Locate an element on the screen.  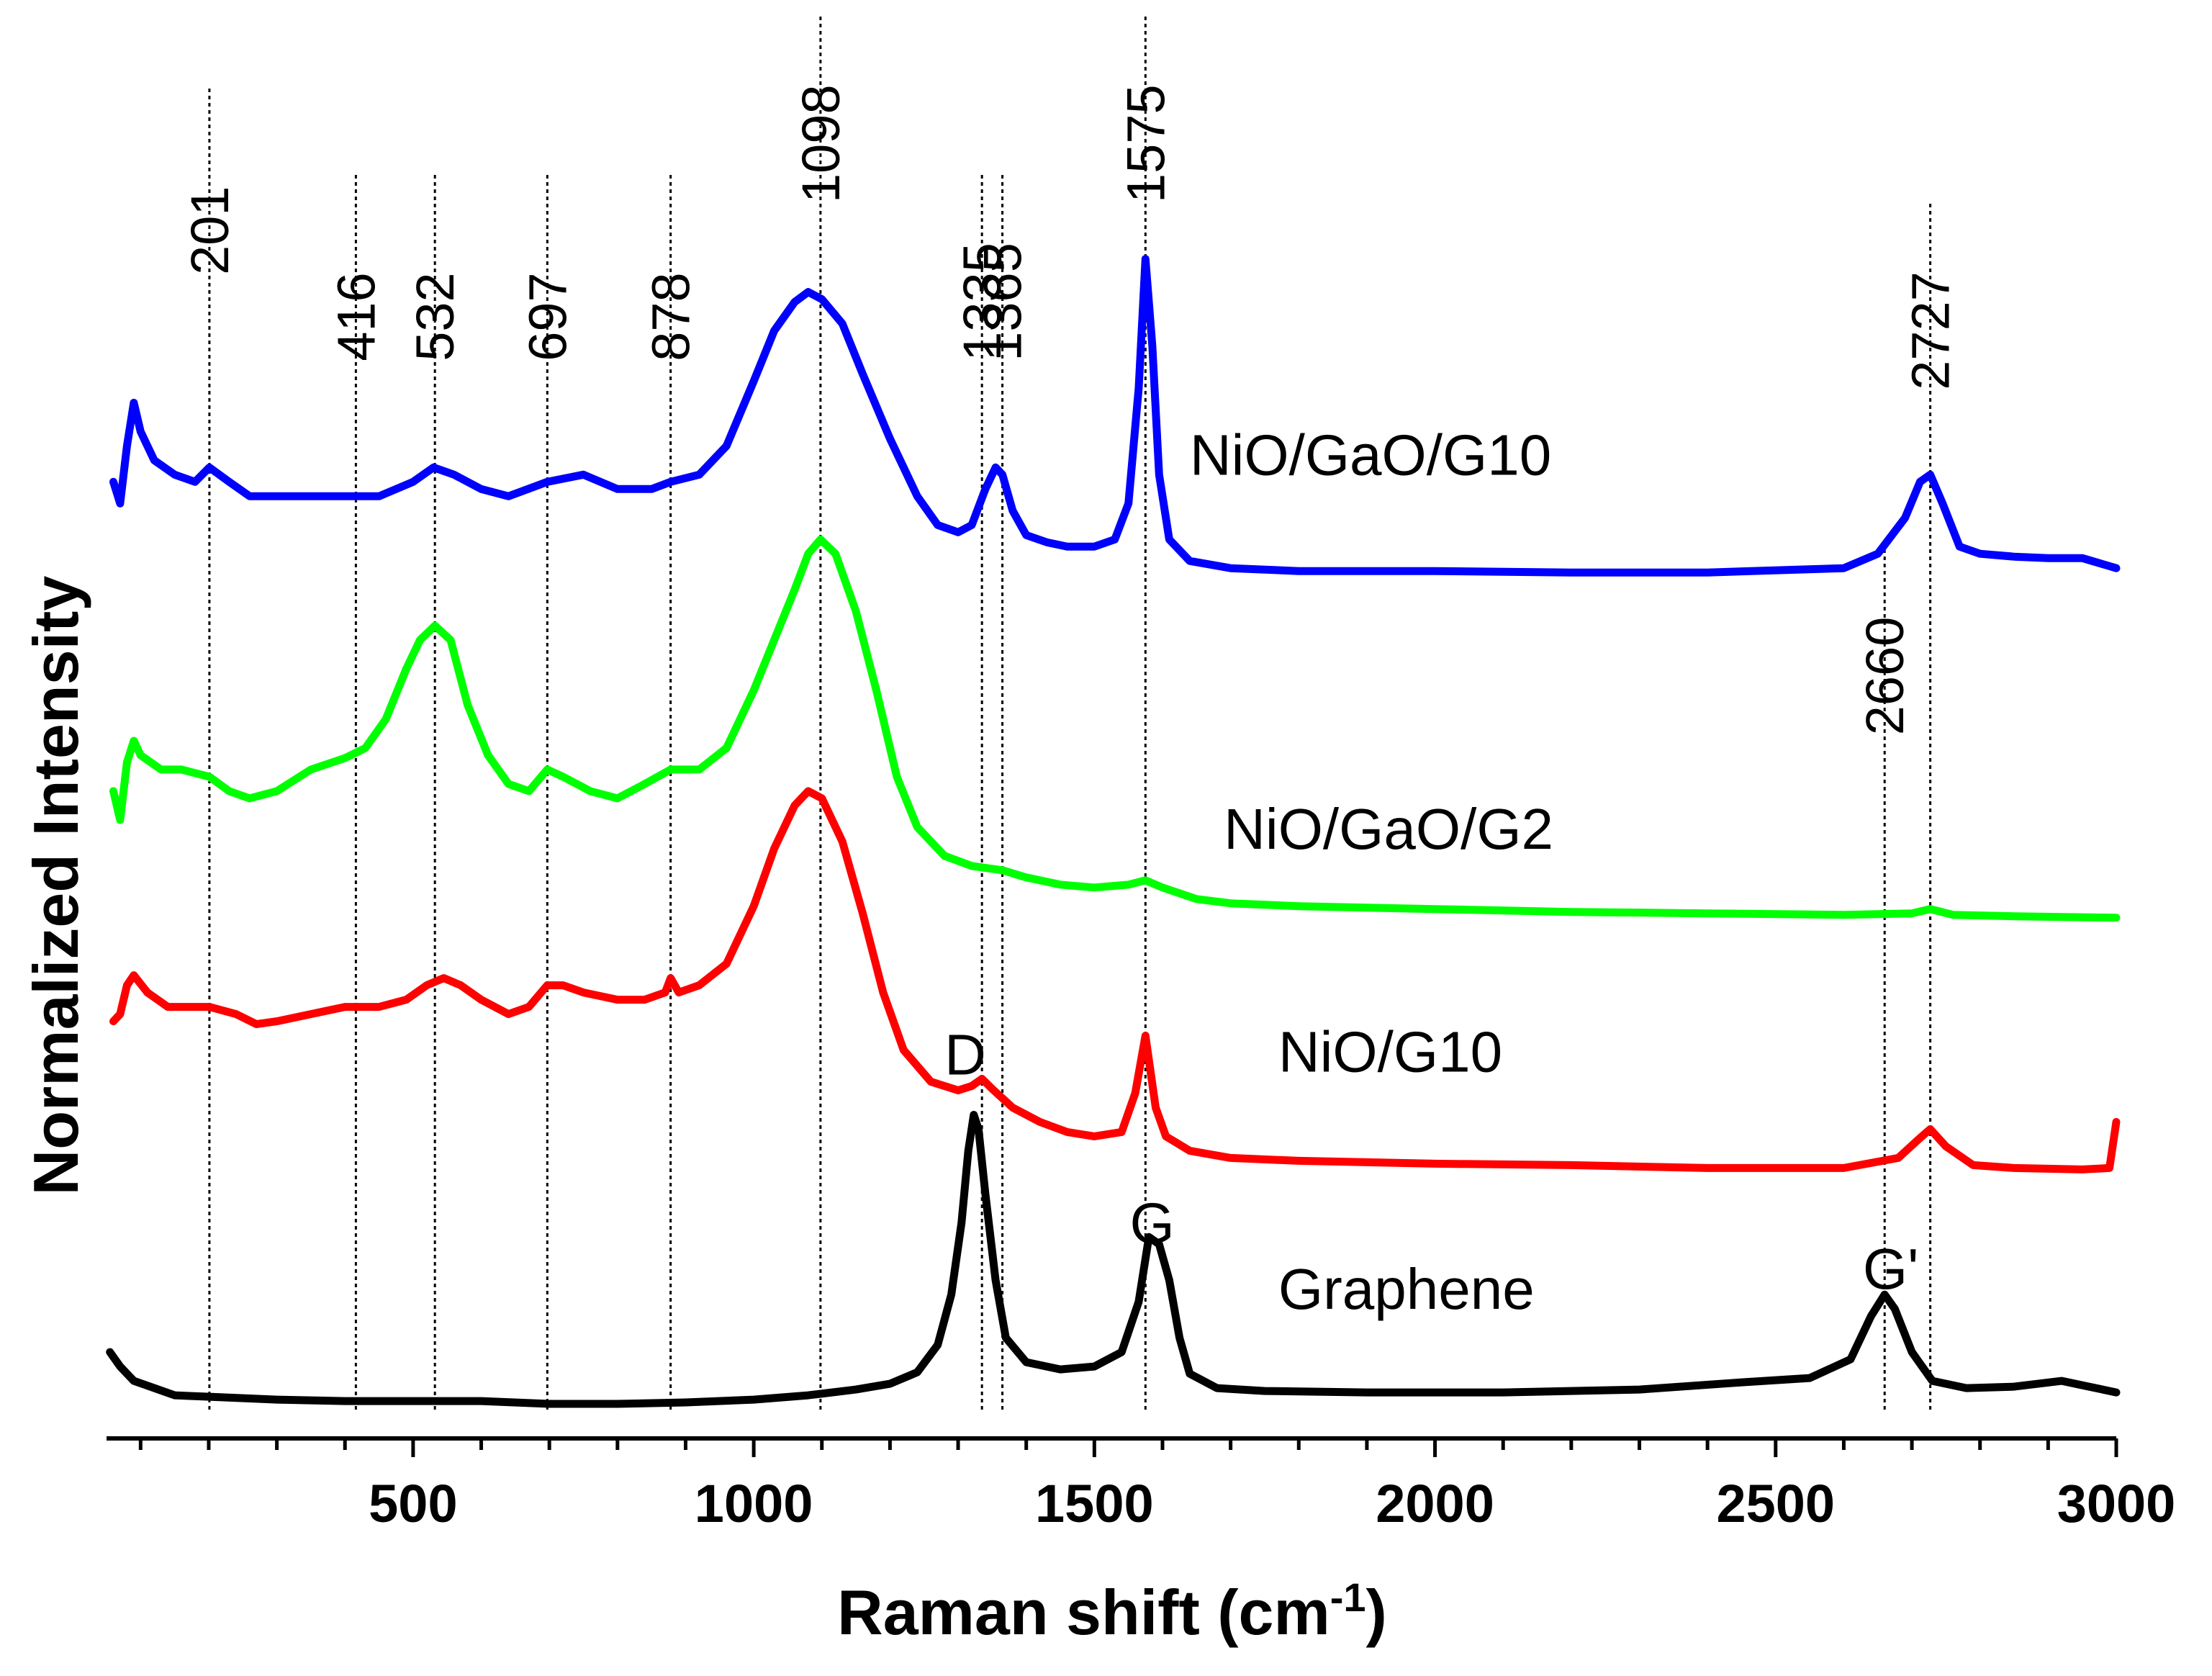
x-axis-title: Raman shift (cm-1) is located at coordinates (1112, 1611).